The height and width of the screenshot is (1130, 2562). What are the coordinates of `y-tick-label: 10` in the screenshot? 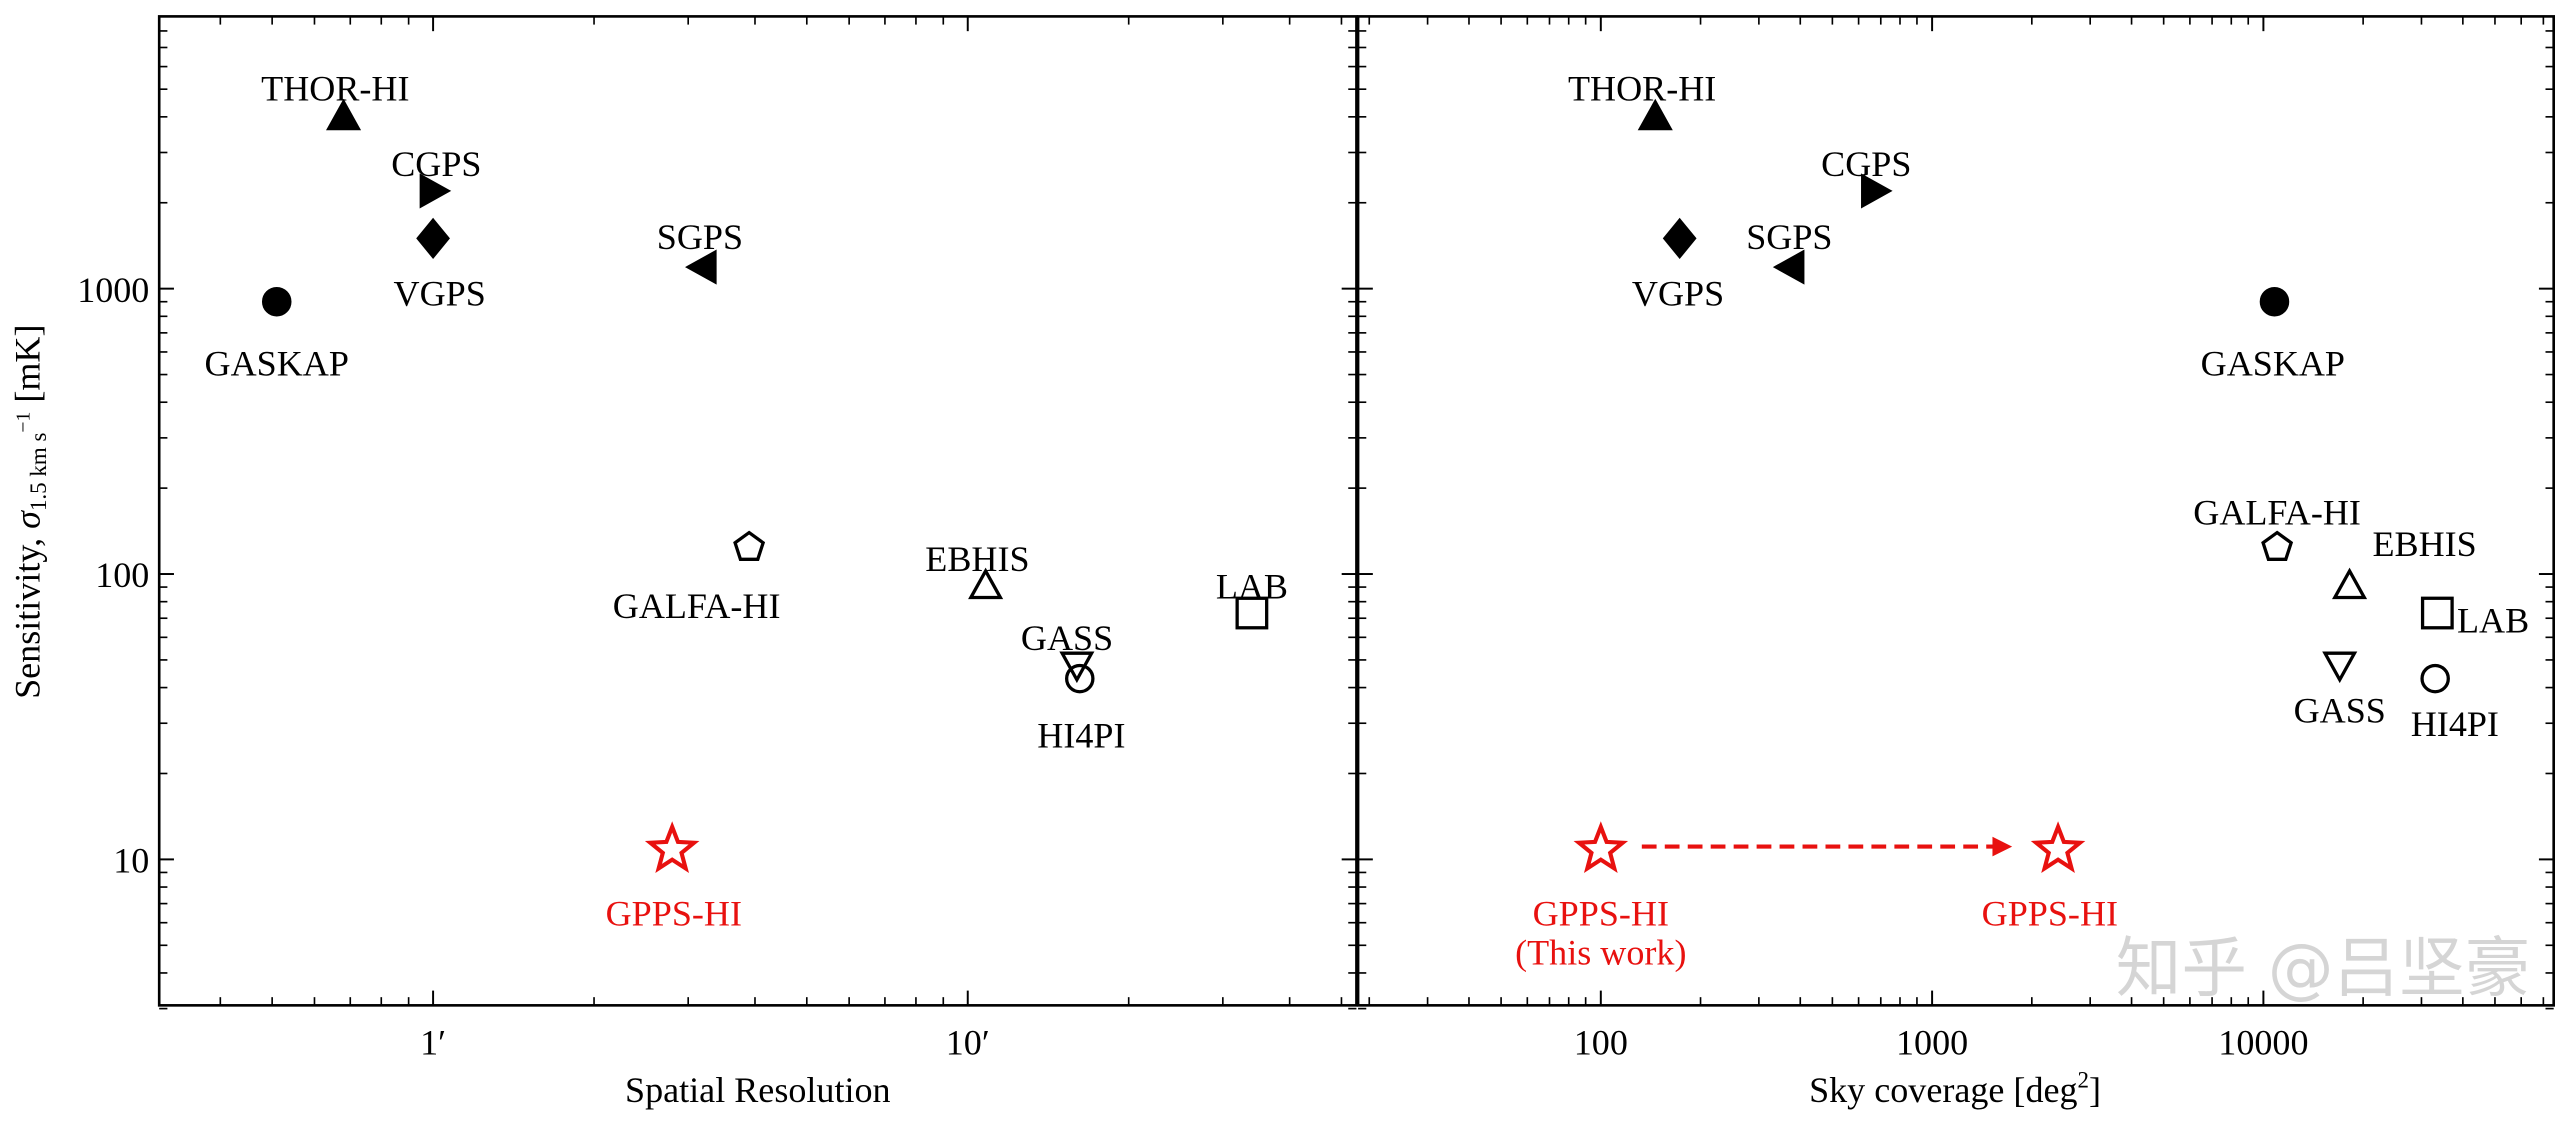 It's located at (131, 861).